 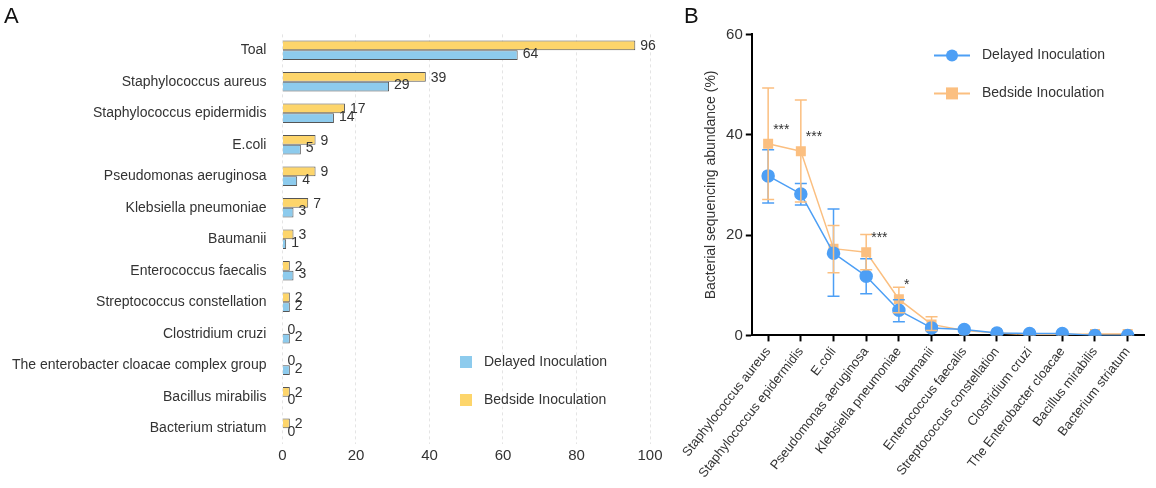 I want to click on y-tick-label: 40, so click(x=734, y=133).